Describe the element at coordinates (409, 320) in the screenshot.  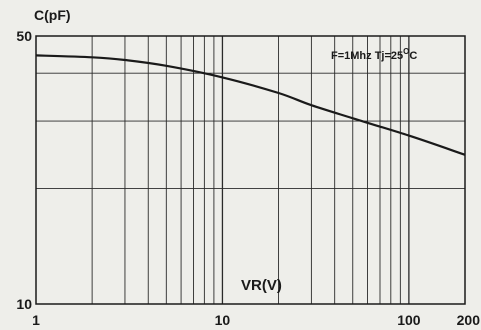
I see `x-tick-label: 100` at that location.